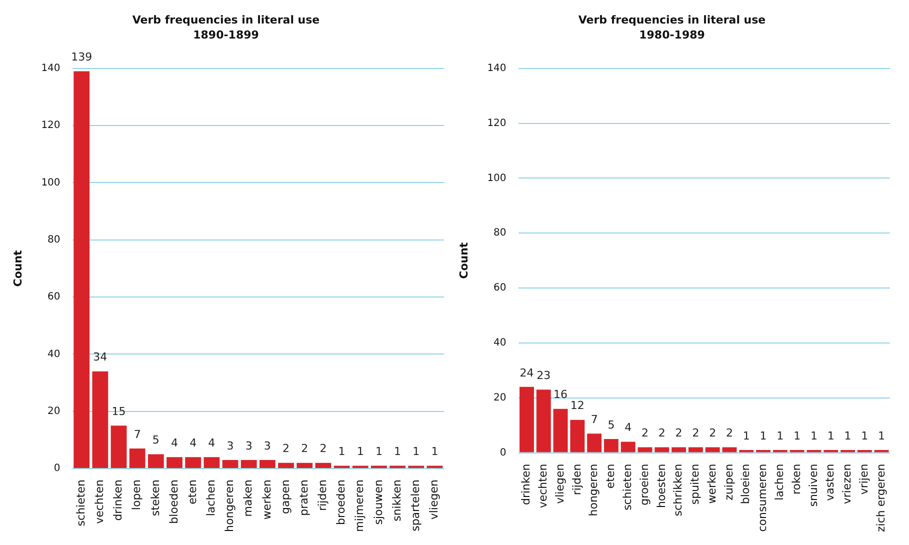 Image resolution: width=909 pixels, height=545 pixels. What do you see at coordinates (81, 503) in the screenshot?
I see `x-tick-label: schieten` at bounding box center [81, 503].